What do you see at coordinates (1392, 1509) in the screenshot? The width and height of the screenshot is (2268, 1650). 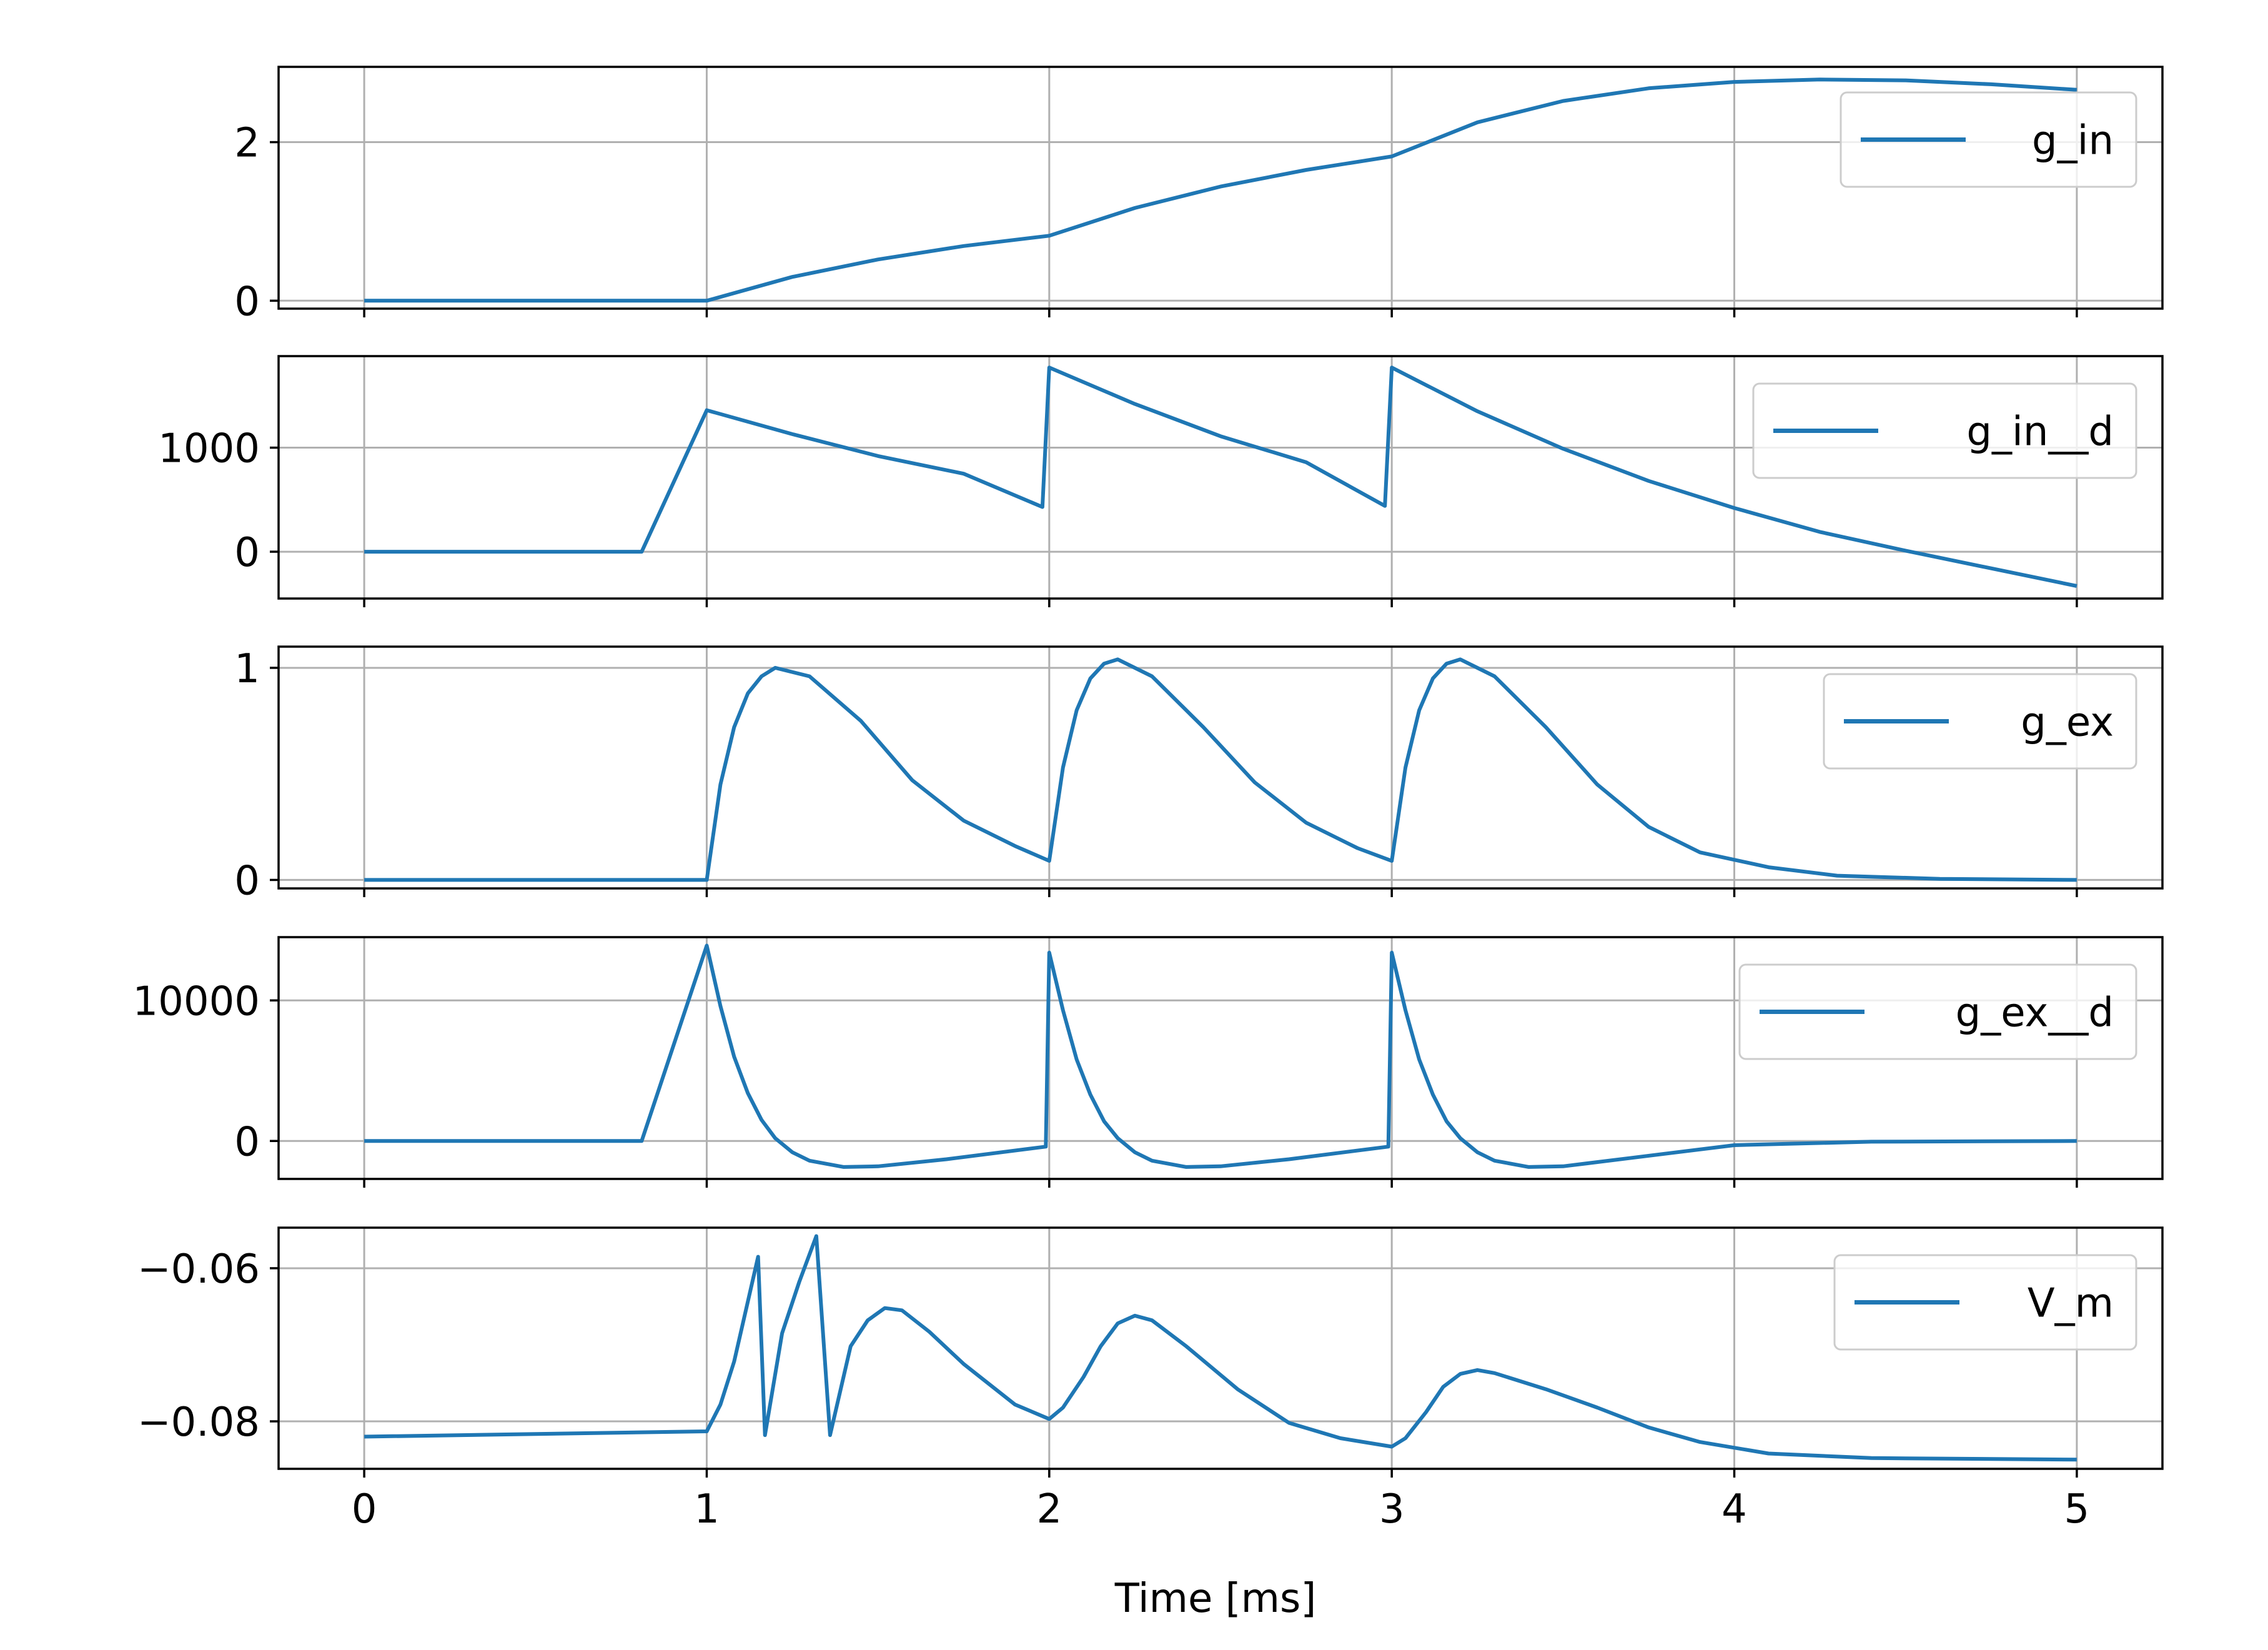 I see `x-tick-label: 3` at bounding box center [1392, 1509].